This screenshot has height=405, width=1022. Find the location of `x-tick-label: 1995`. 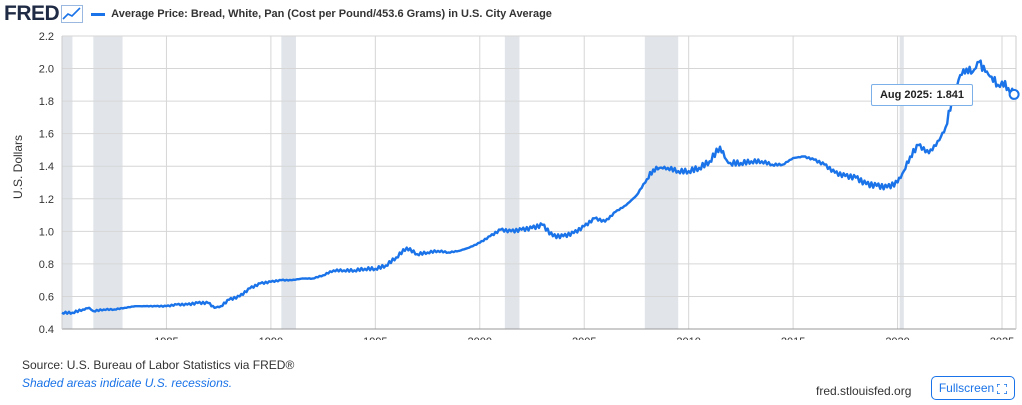

x-tick-label: 1995 is located at coordinates (375, 338).